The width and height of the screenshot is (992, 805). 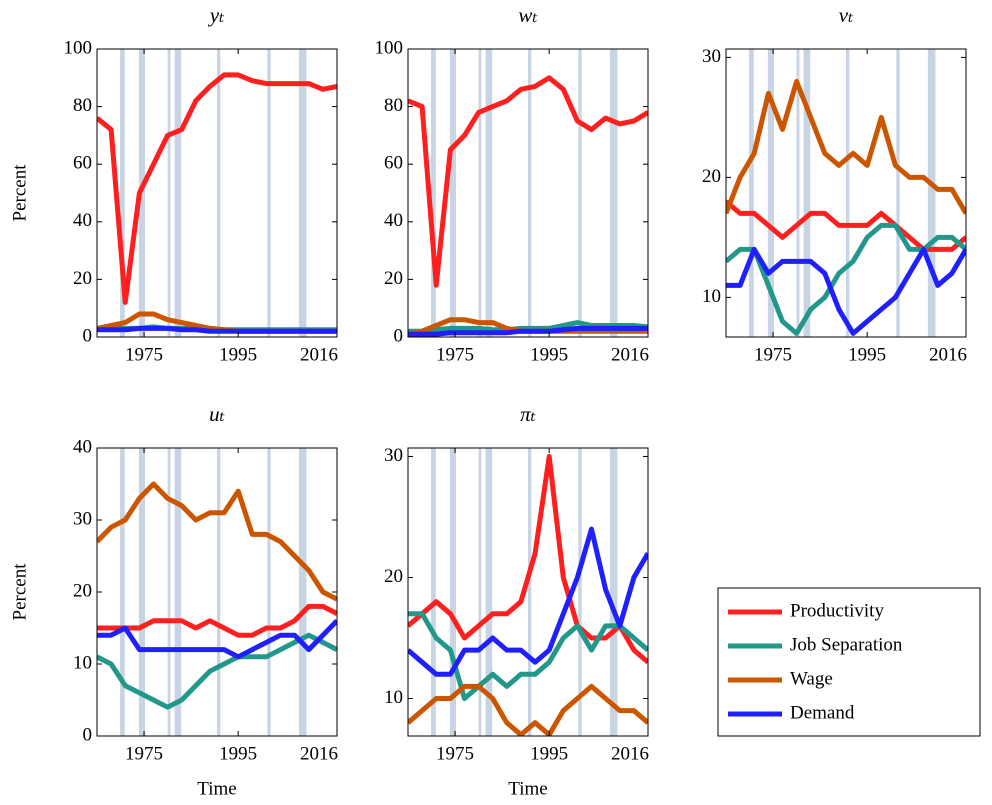 I want to click on legend: Productivity Job Separation Wage Demand, so click(x=849, y=662).